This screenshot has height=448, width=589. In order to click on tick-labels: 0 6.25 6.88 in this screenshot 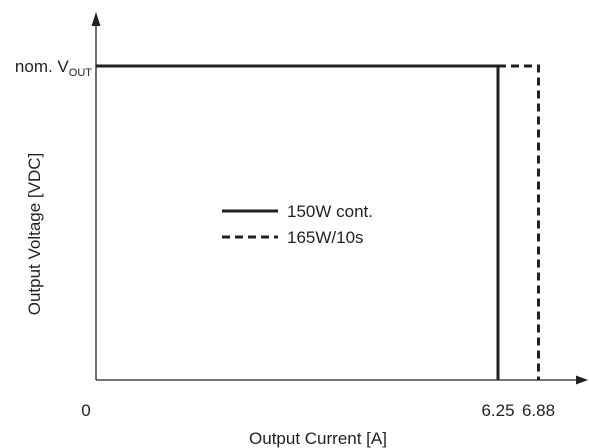, I will do `click(318, 410)`.